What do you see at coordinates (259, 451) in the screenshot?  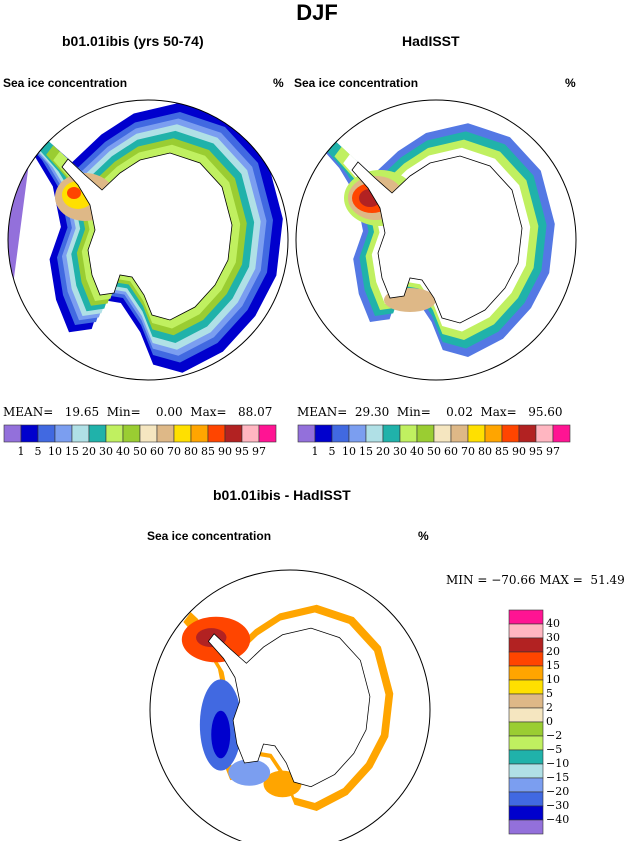 I see `colorbar-label: 97` at bounding box center [259, 451].